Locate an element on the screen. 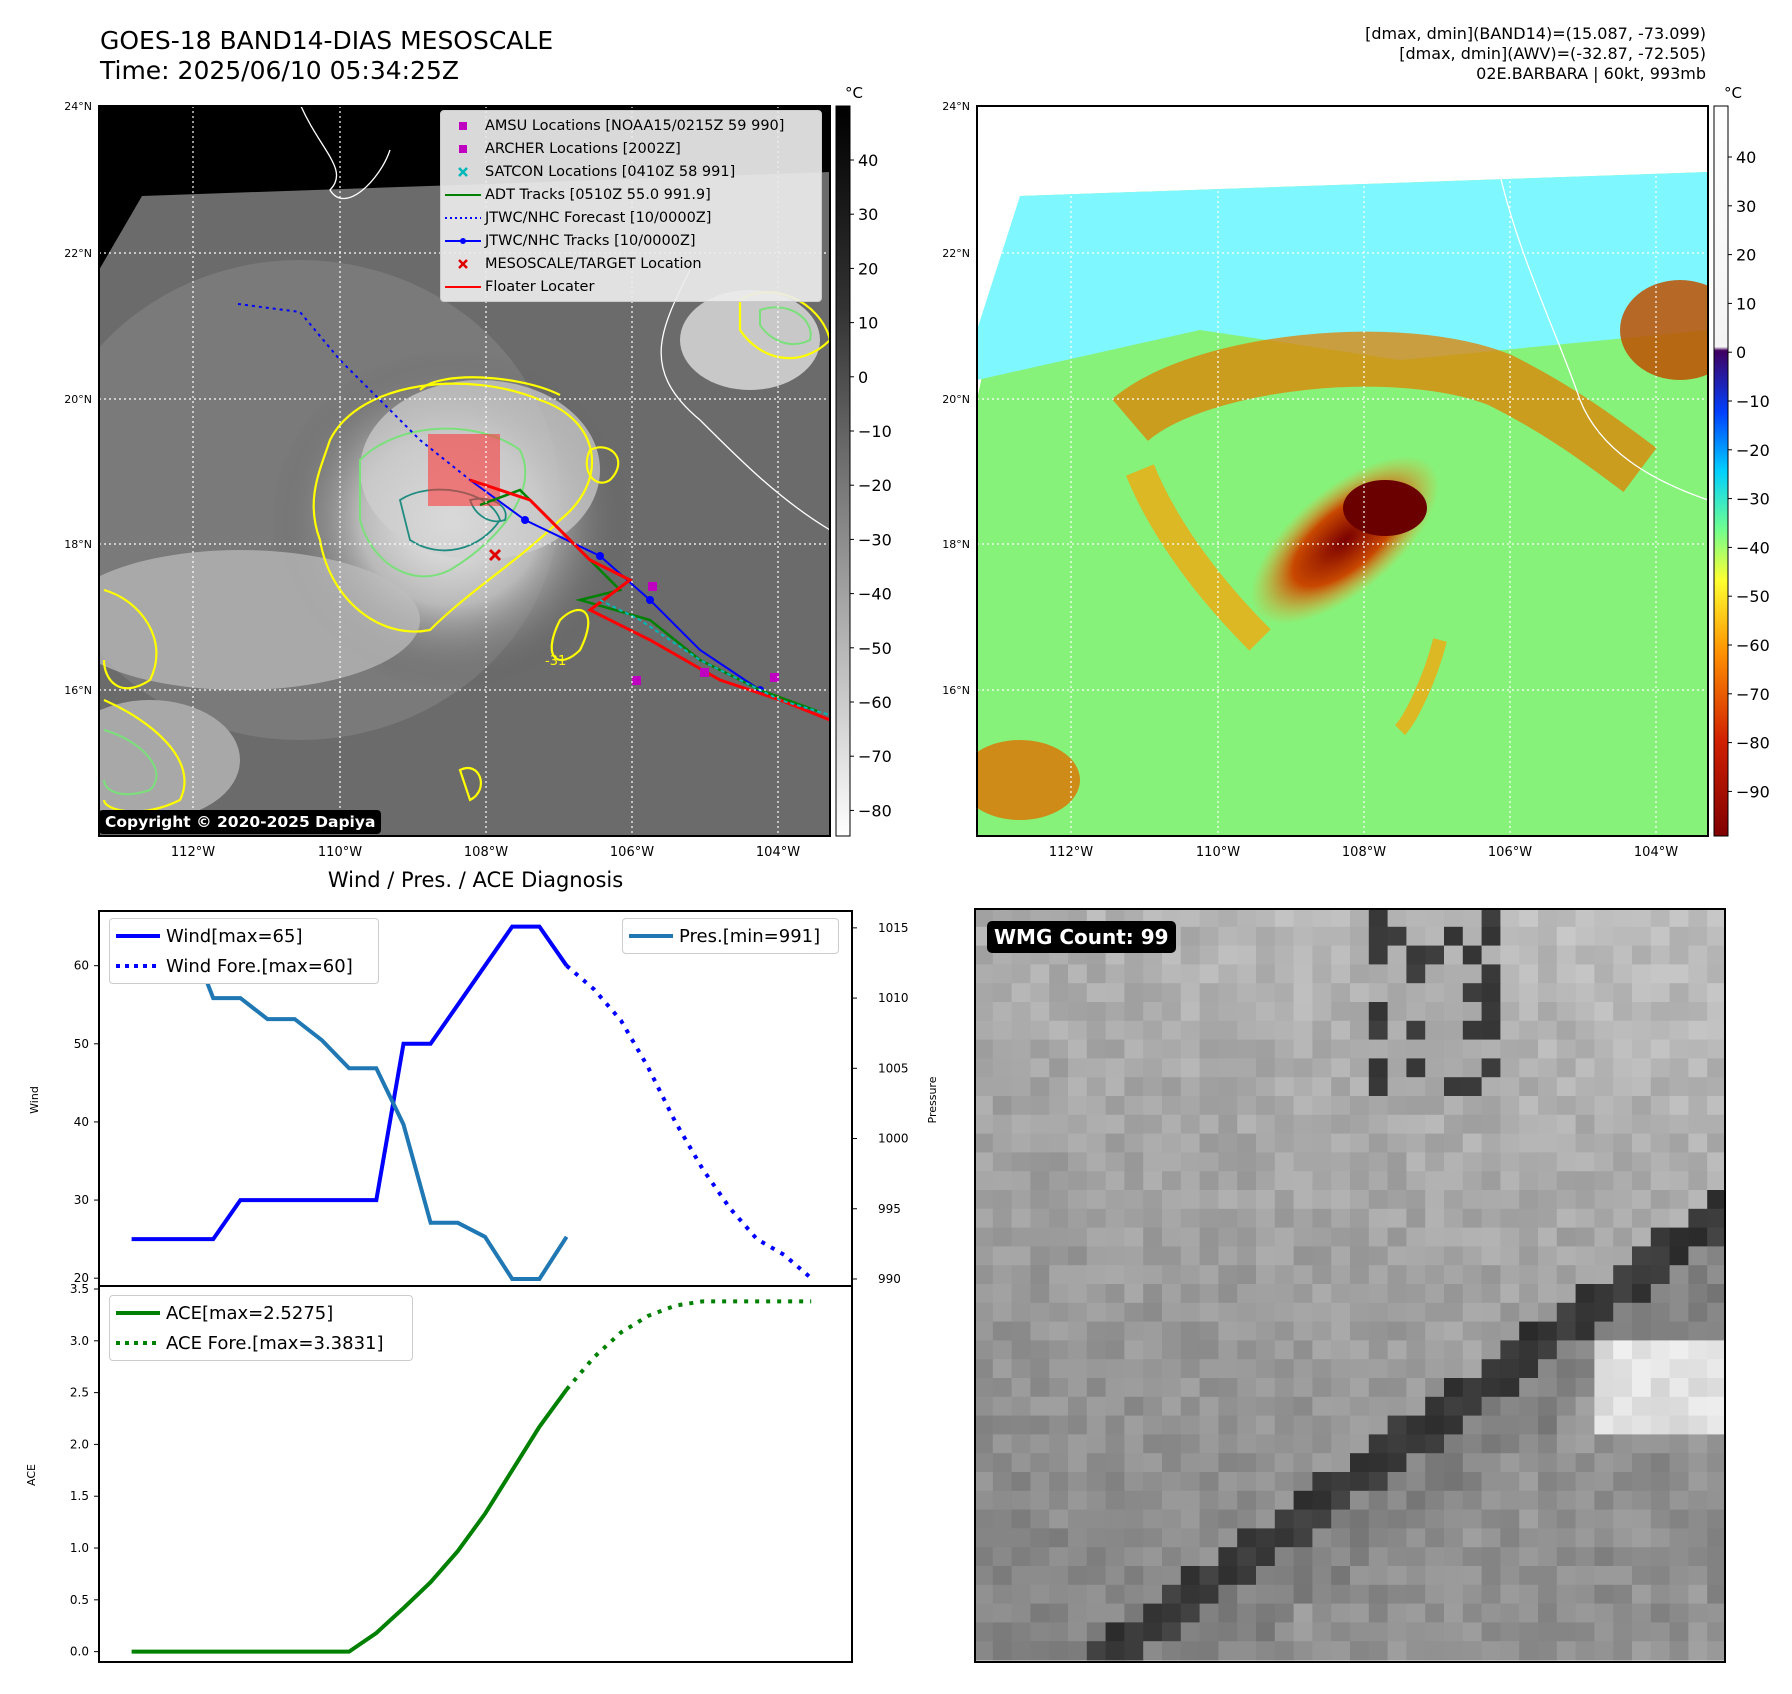 The width and height of the screenshot is (1792, 1694). wind-legend: Wind[max=65] Wind Fore.[max=60] is located at coordinates (244, 951).